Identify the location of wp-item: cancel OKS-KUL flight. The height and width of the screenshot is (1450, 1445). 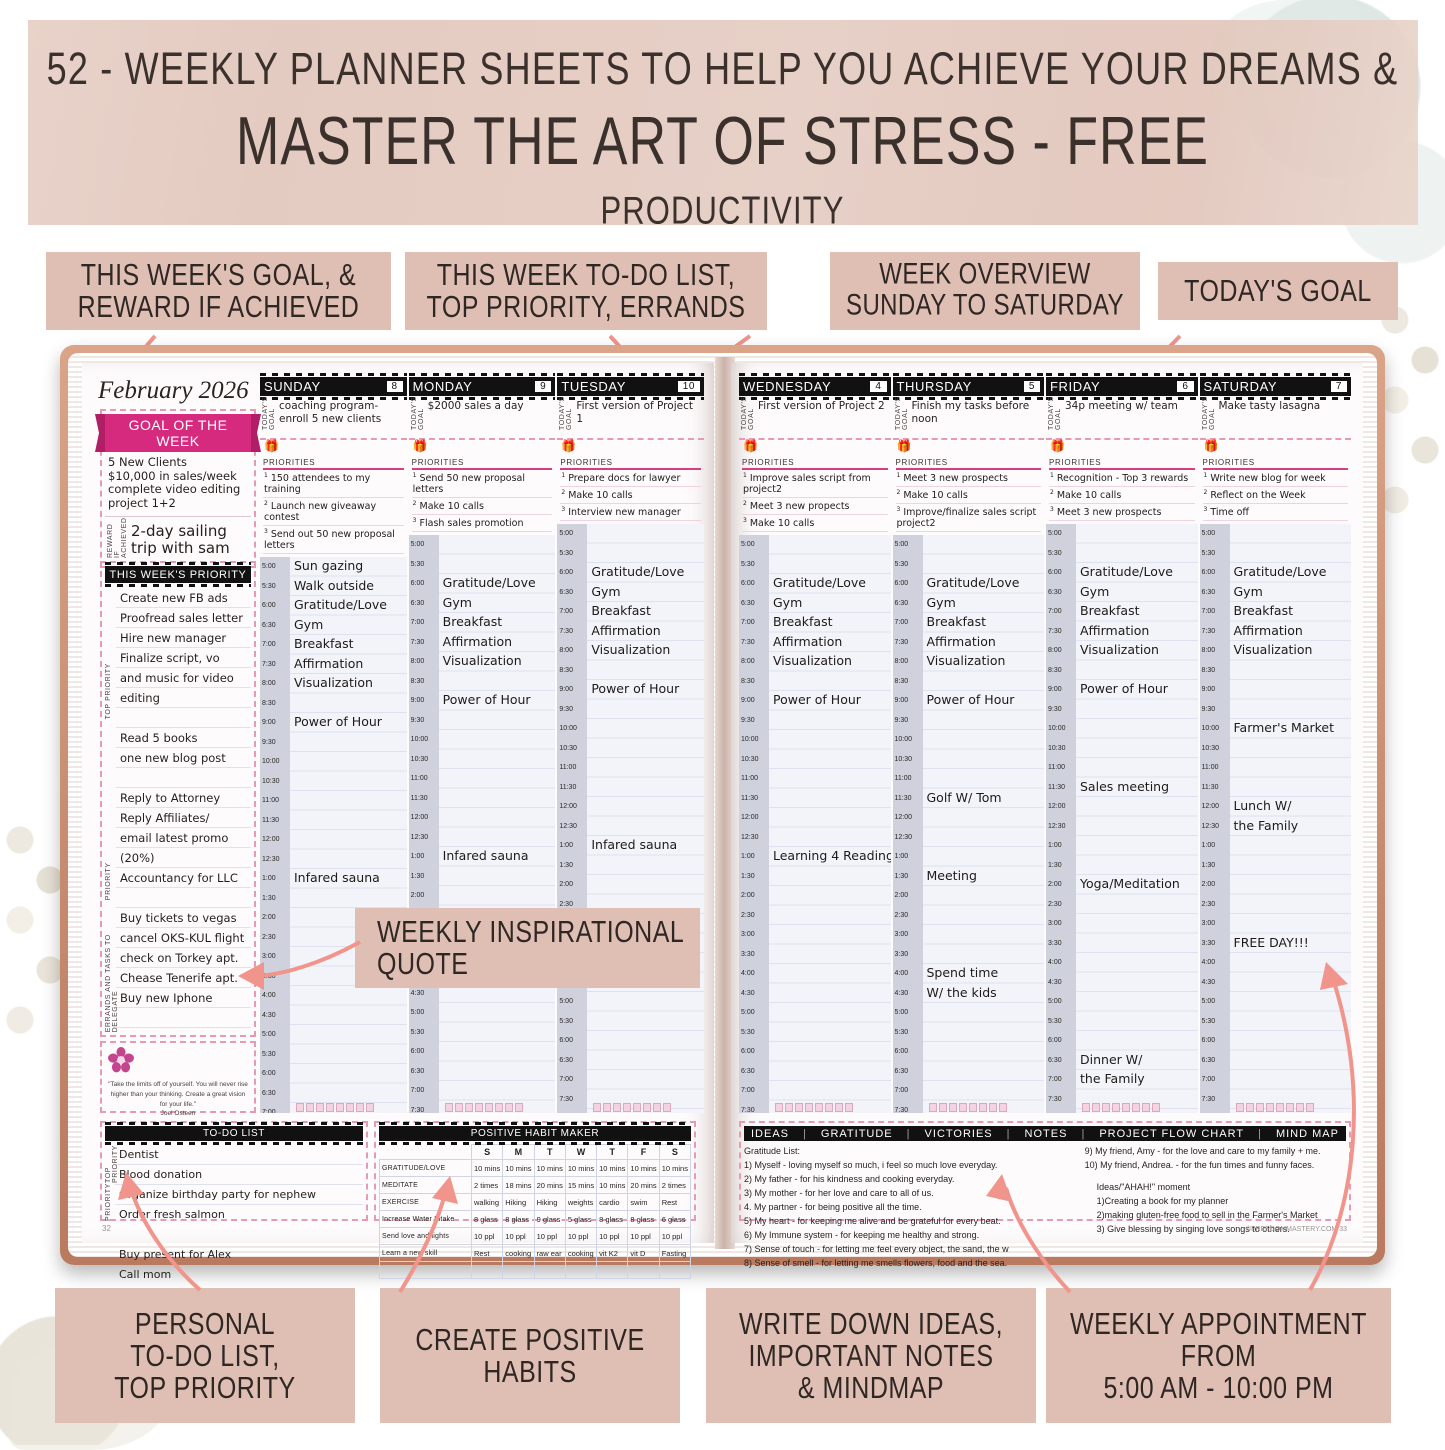
(182, 938).